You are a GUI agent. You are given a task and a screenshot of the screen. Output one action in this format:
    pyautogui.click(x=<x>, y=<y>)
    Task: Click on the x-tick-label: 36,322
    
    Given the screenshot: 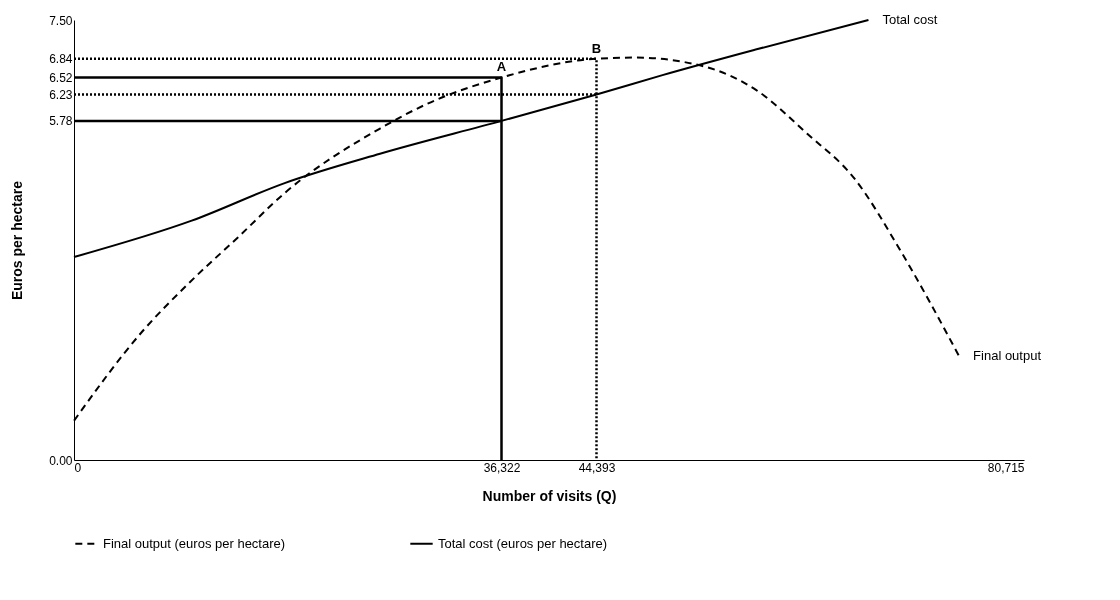 What is the action you would take?
    pyautogui.click(x=502, y=467)
    